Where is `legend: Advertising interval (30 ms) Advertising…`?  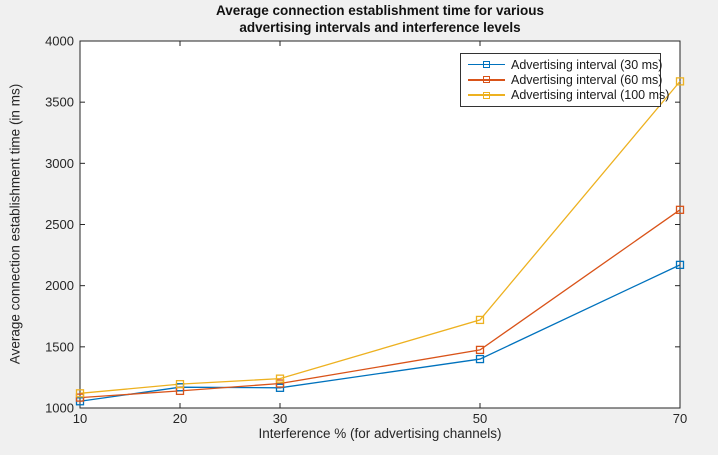
legend: Advertising interval (30 ms) Advertising… is located at coordinates (564, 80).